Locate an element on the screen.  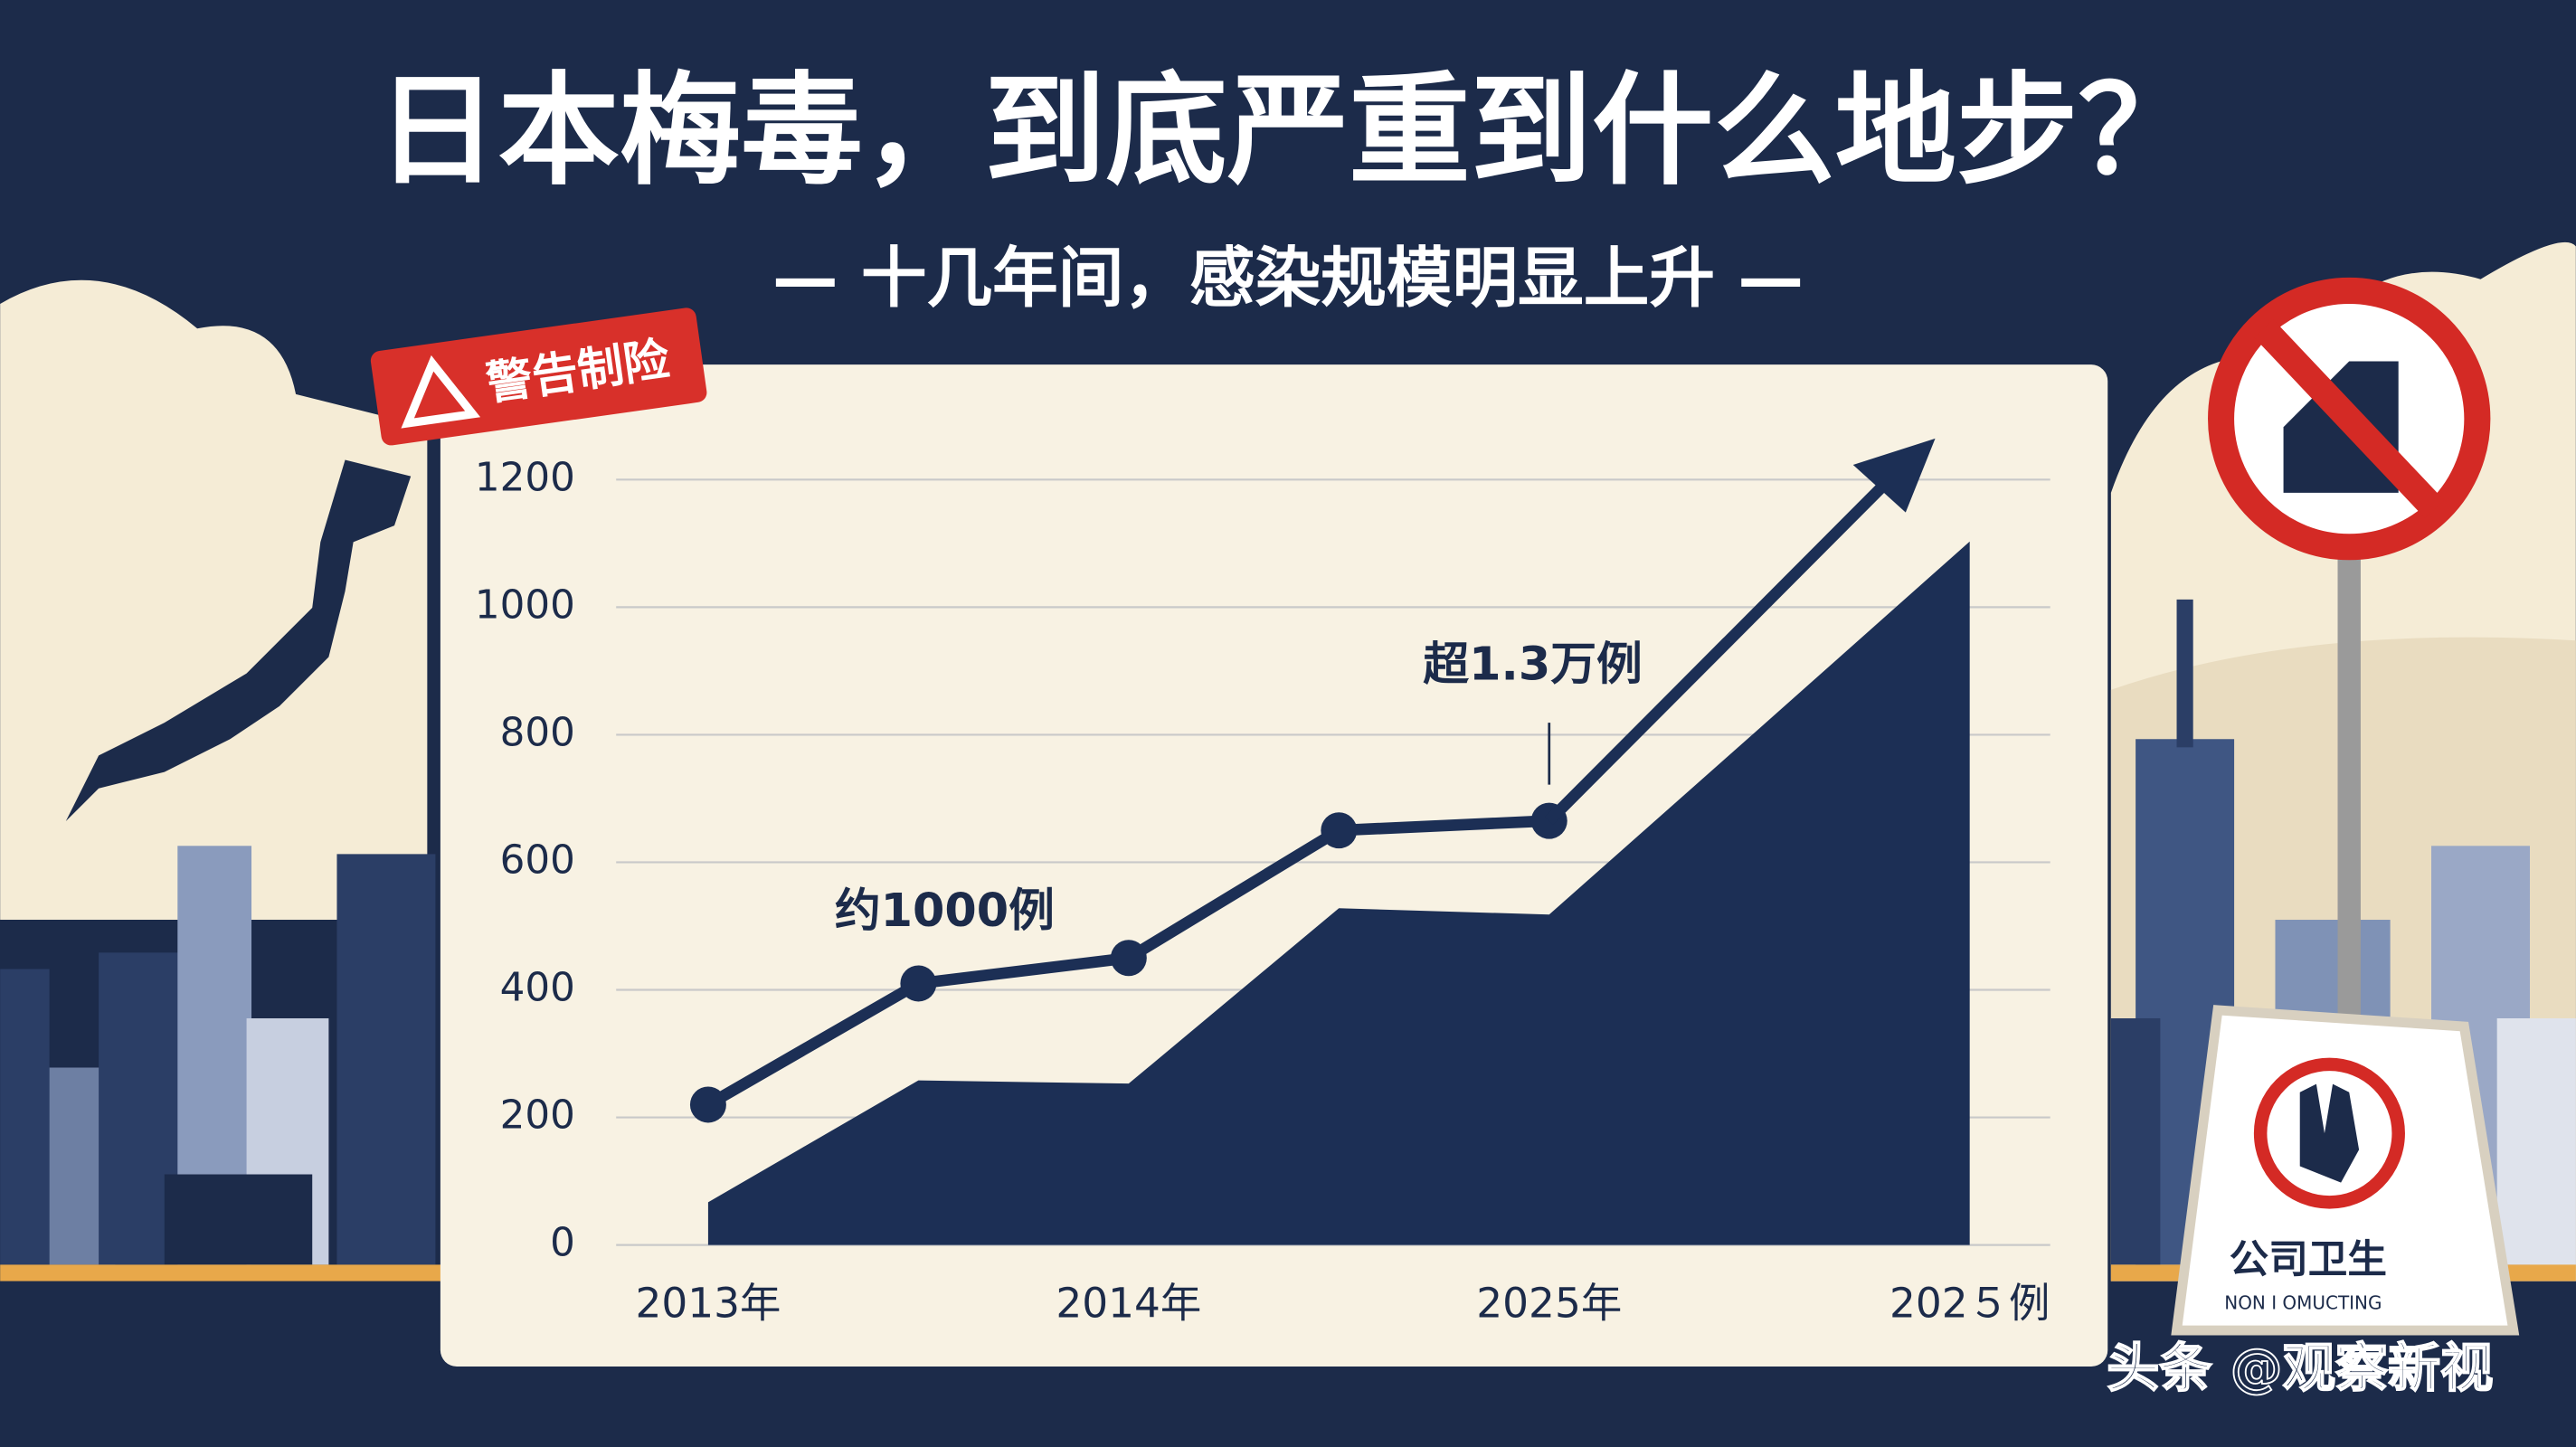
y-tick-label: 400 is located at coordinates (537, 988).